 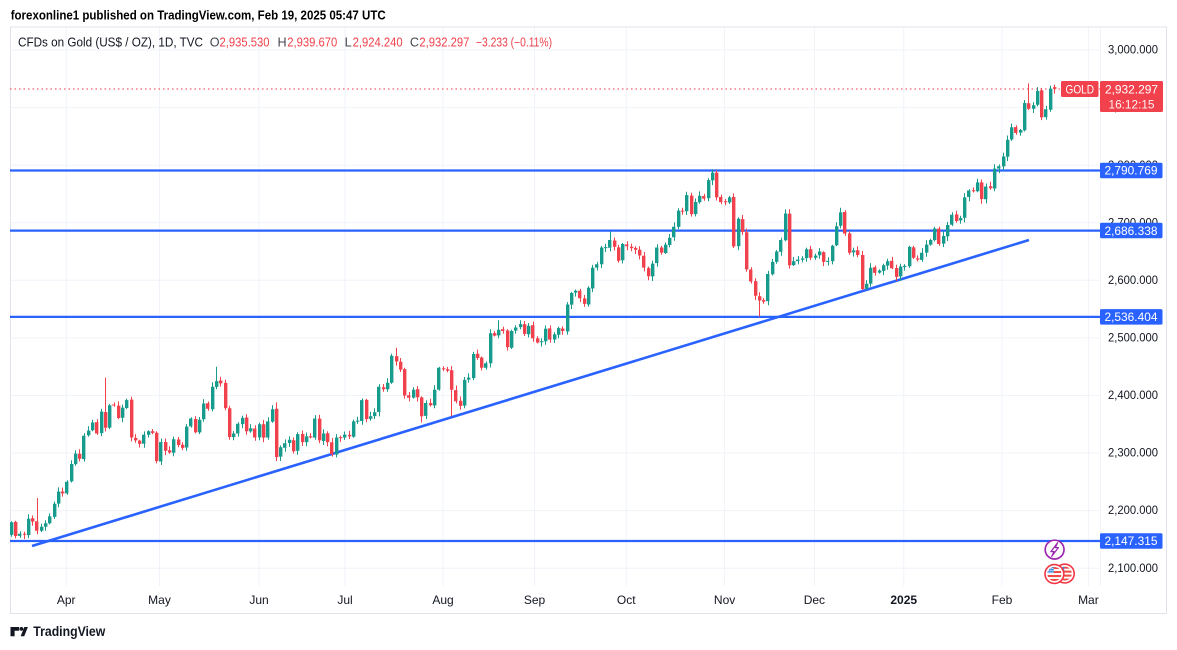 I want to click on svg-text: C, so click(x=414, y=43).